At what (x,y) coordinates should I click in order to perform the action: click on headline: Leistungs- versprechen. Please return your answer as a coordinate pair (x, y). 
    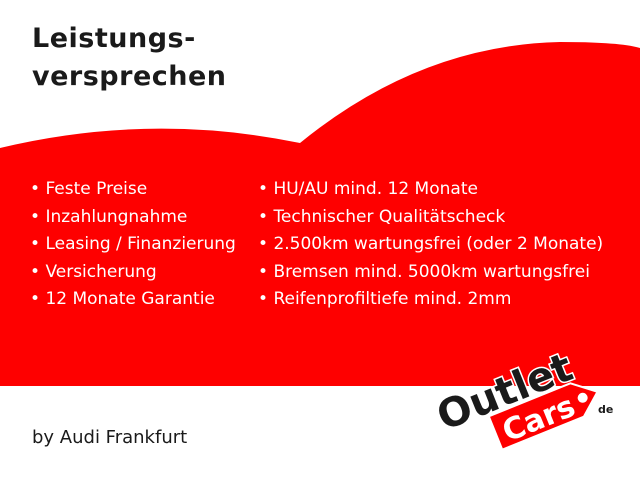
    Looking at the image, I should click on (129, 58).